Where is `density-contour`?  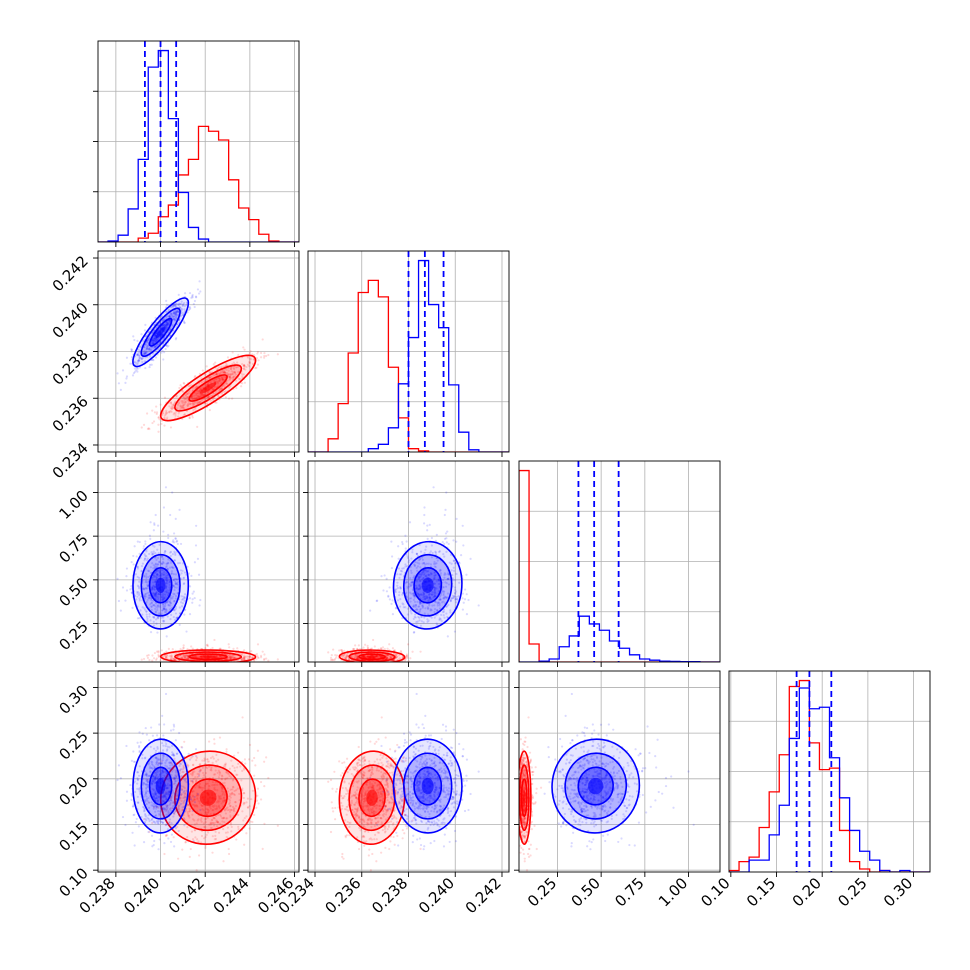 density-contour is located at coordinates (208, 388).